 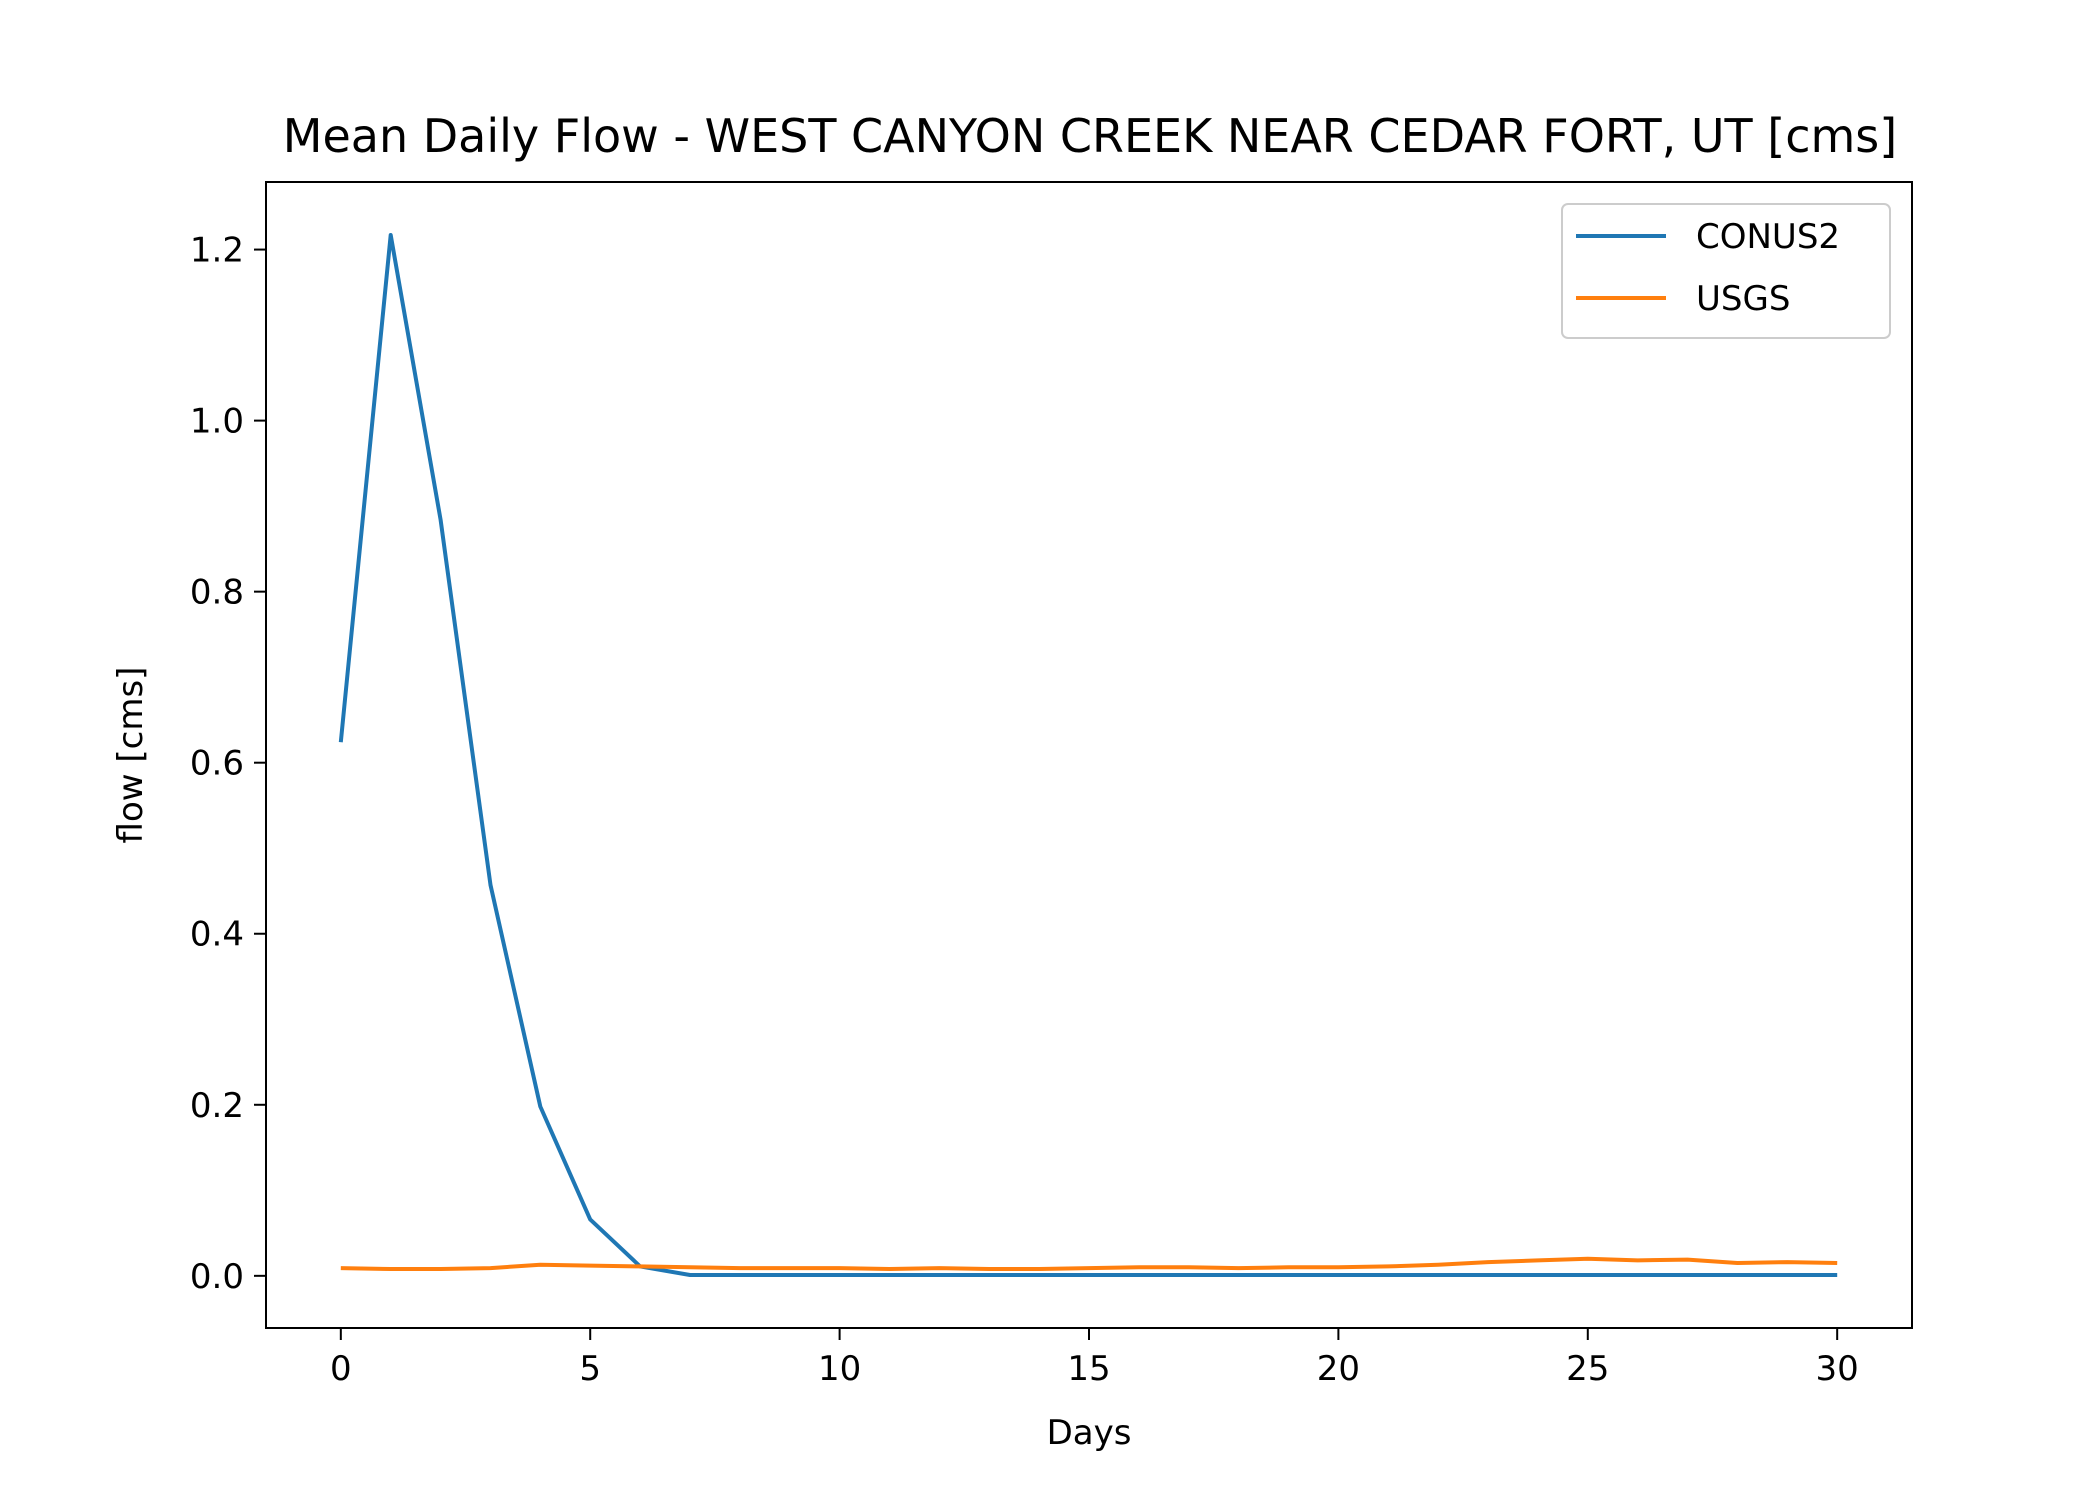 What do you see at coordinates (217, 593) in the screenshot?
I see `y-tick-label: 0.8` at bounding box center [217, 593].